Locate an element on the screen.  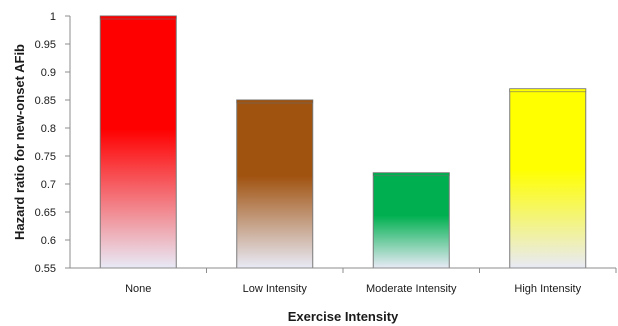
y-tick-label: 0.6 is located at coordinates (48, 241).